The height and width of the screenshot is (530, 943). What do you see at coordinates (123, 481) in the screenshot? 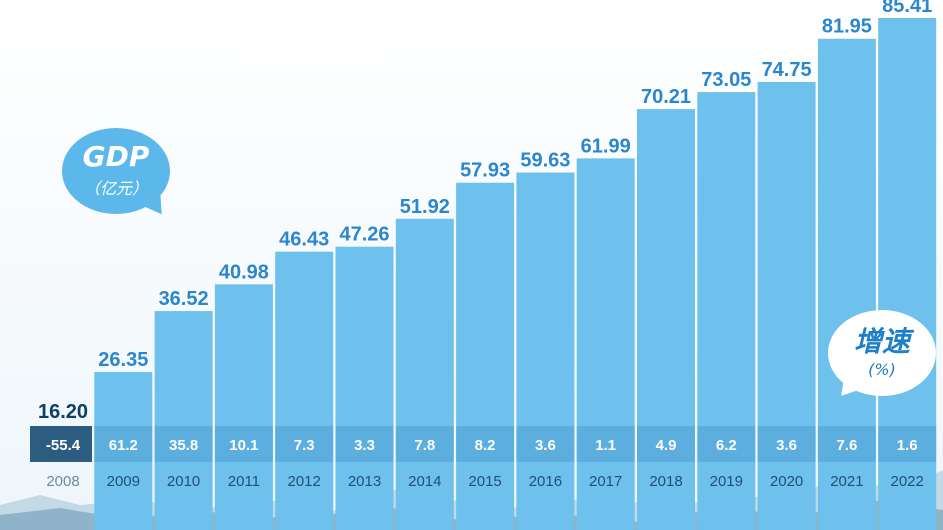
I see `year-label-2009: 2009` at bounding box center [123, 481].